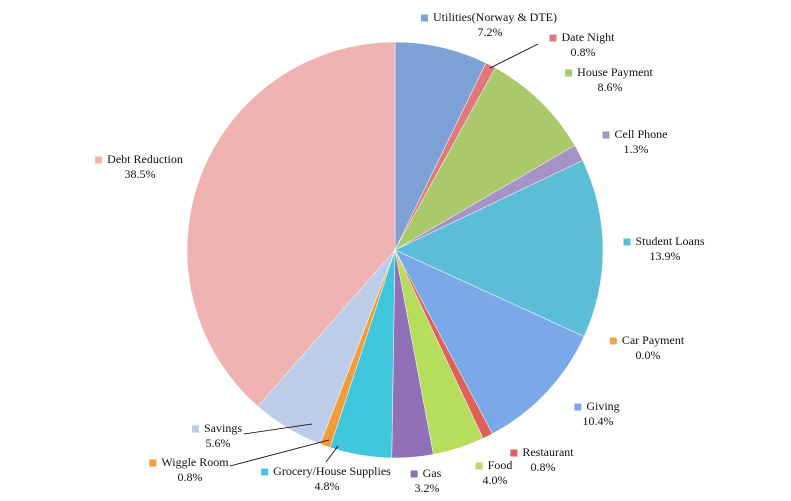  What do you see at coordinates (602, 406) in the screenshot?
I see `slice-label: Giving` at bounding box center [602, 406].